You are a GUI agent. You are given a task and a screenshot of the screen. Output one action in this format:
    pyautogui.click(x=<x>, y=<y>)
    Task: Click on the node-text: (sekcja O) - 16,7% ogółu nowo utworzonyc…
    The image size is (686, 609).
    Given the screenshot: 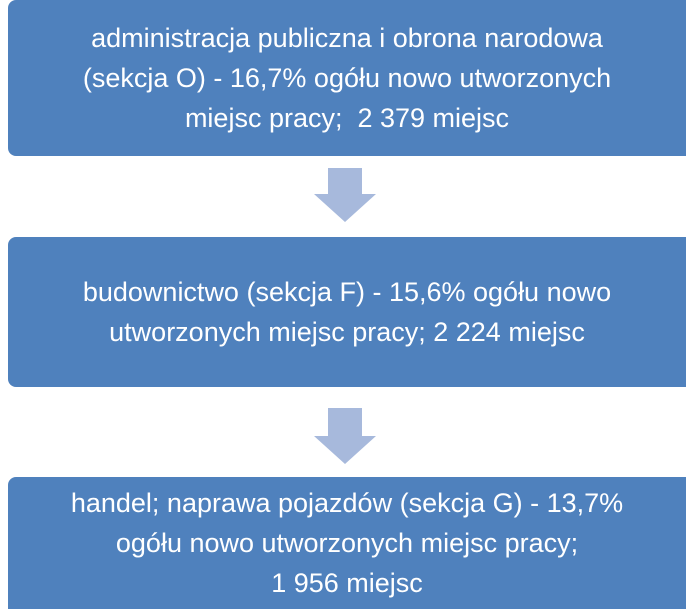 What is the action you would take?
    pyautogui.click(x=347, y=78)
    